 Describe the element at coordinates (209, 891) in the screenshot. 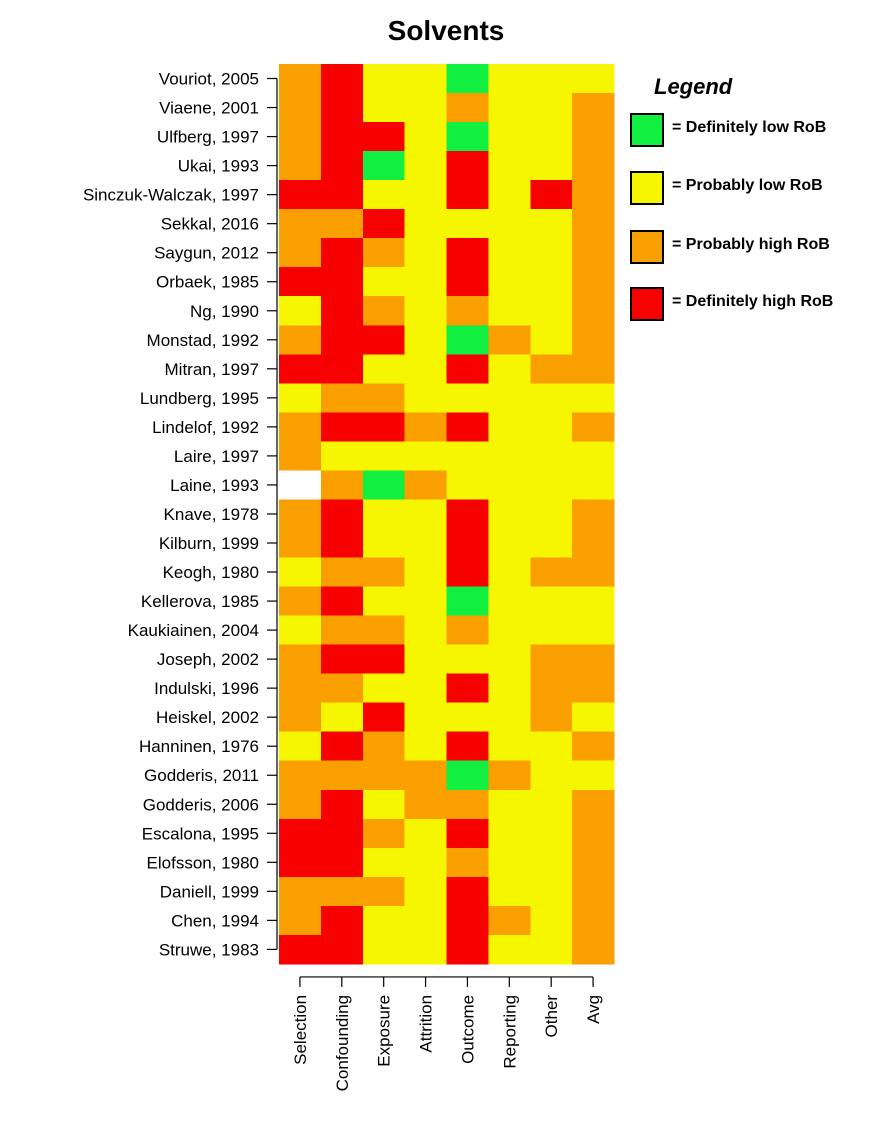

I see `row-label-daniell-1999: Daniell, 1999` at that location.